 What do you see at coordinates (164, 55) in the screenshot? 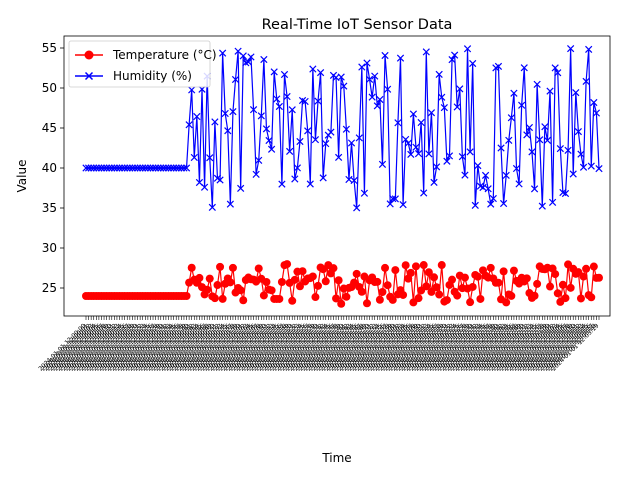
I see `legend-label-temperature: Temperature (°C)` at bounding box center [164, 55].